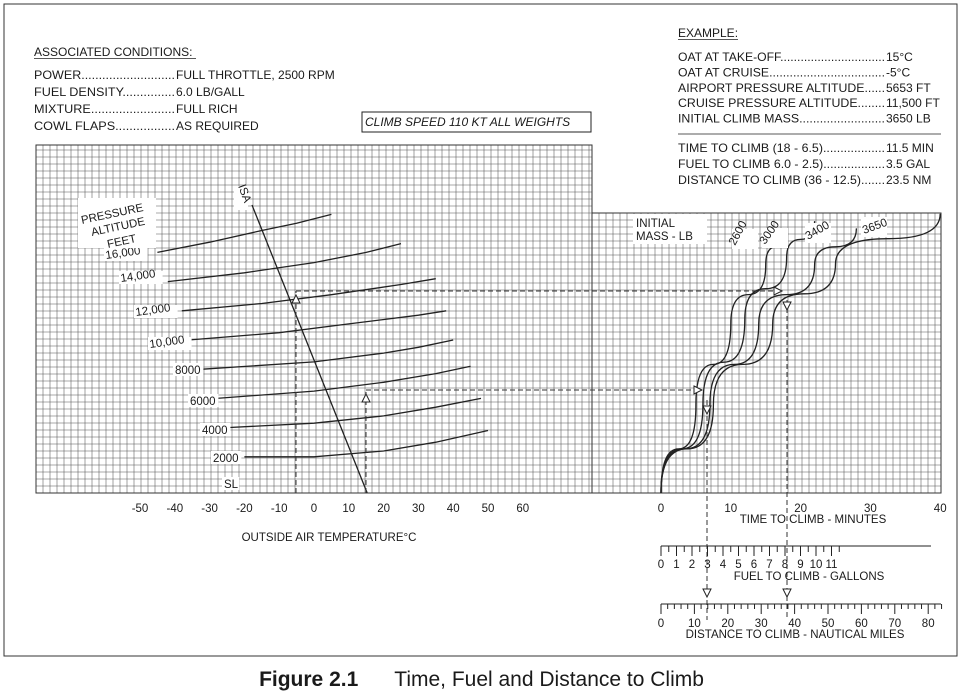  I want to click on oat-tick-label: -50, so click(140, 509).